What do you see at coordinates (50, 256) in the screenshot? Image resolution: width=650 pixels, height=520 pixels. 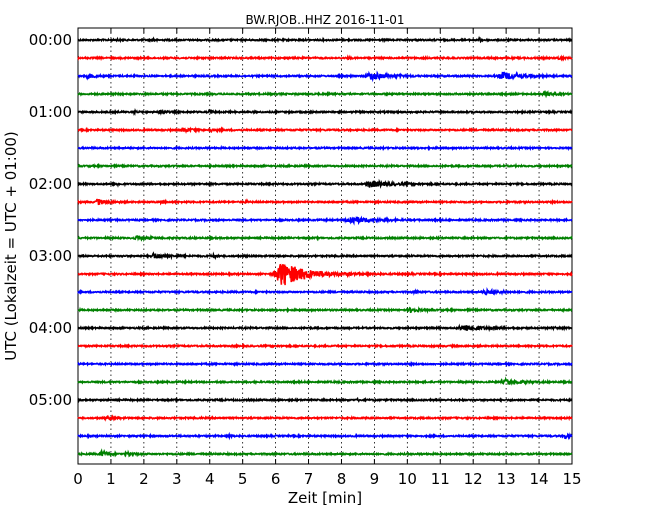 I see `y-tick-label: 03:00` at bounding box center [50, 256].